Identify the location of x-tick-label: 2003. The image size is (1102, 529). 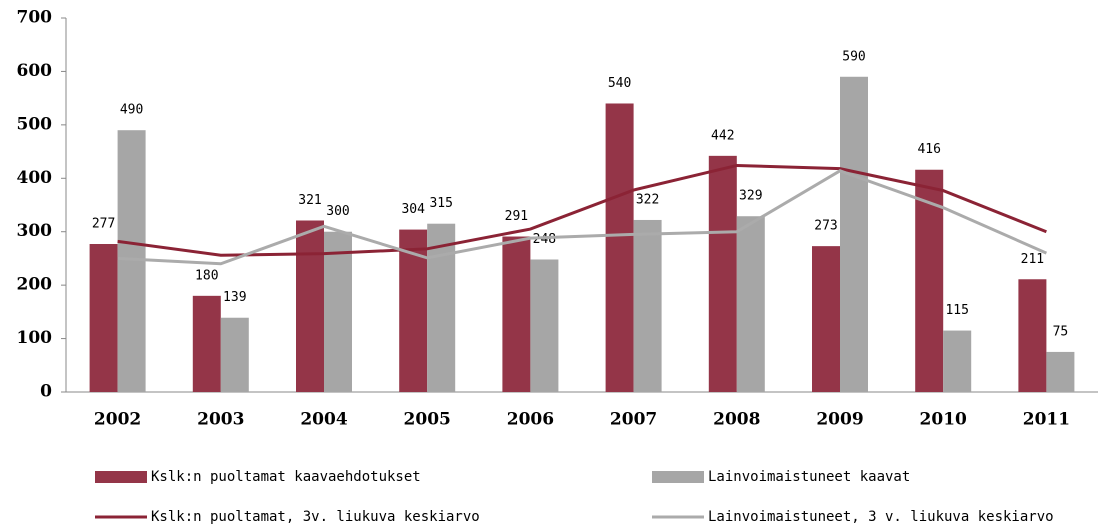
(220, 420).